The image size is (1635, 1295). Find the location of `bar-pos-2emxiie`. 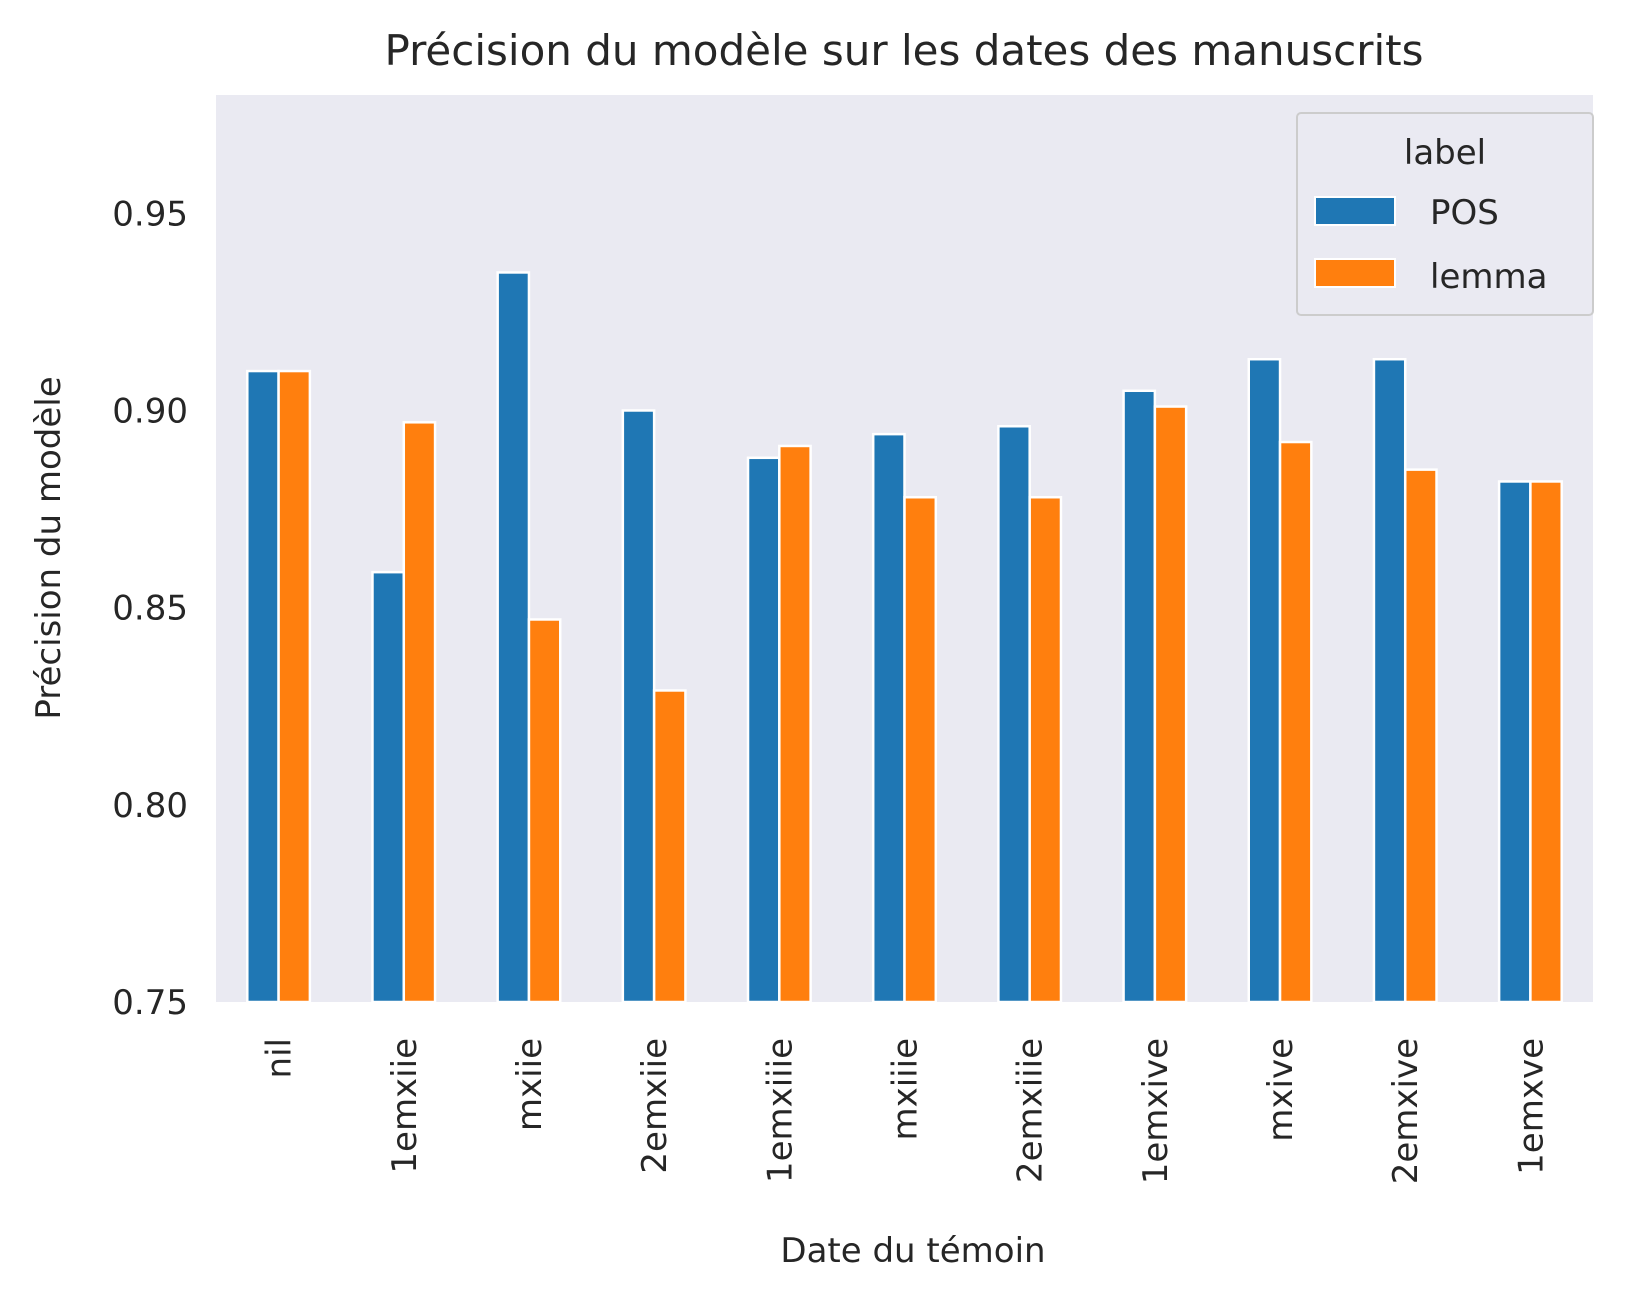

bar-pos-2emxiie is located at coordinates (638, 706).